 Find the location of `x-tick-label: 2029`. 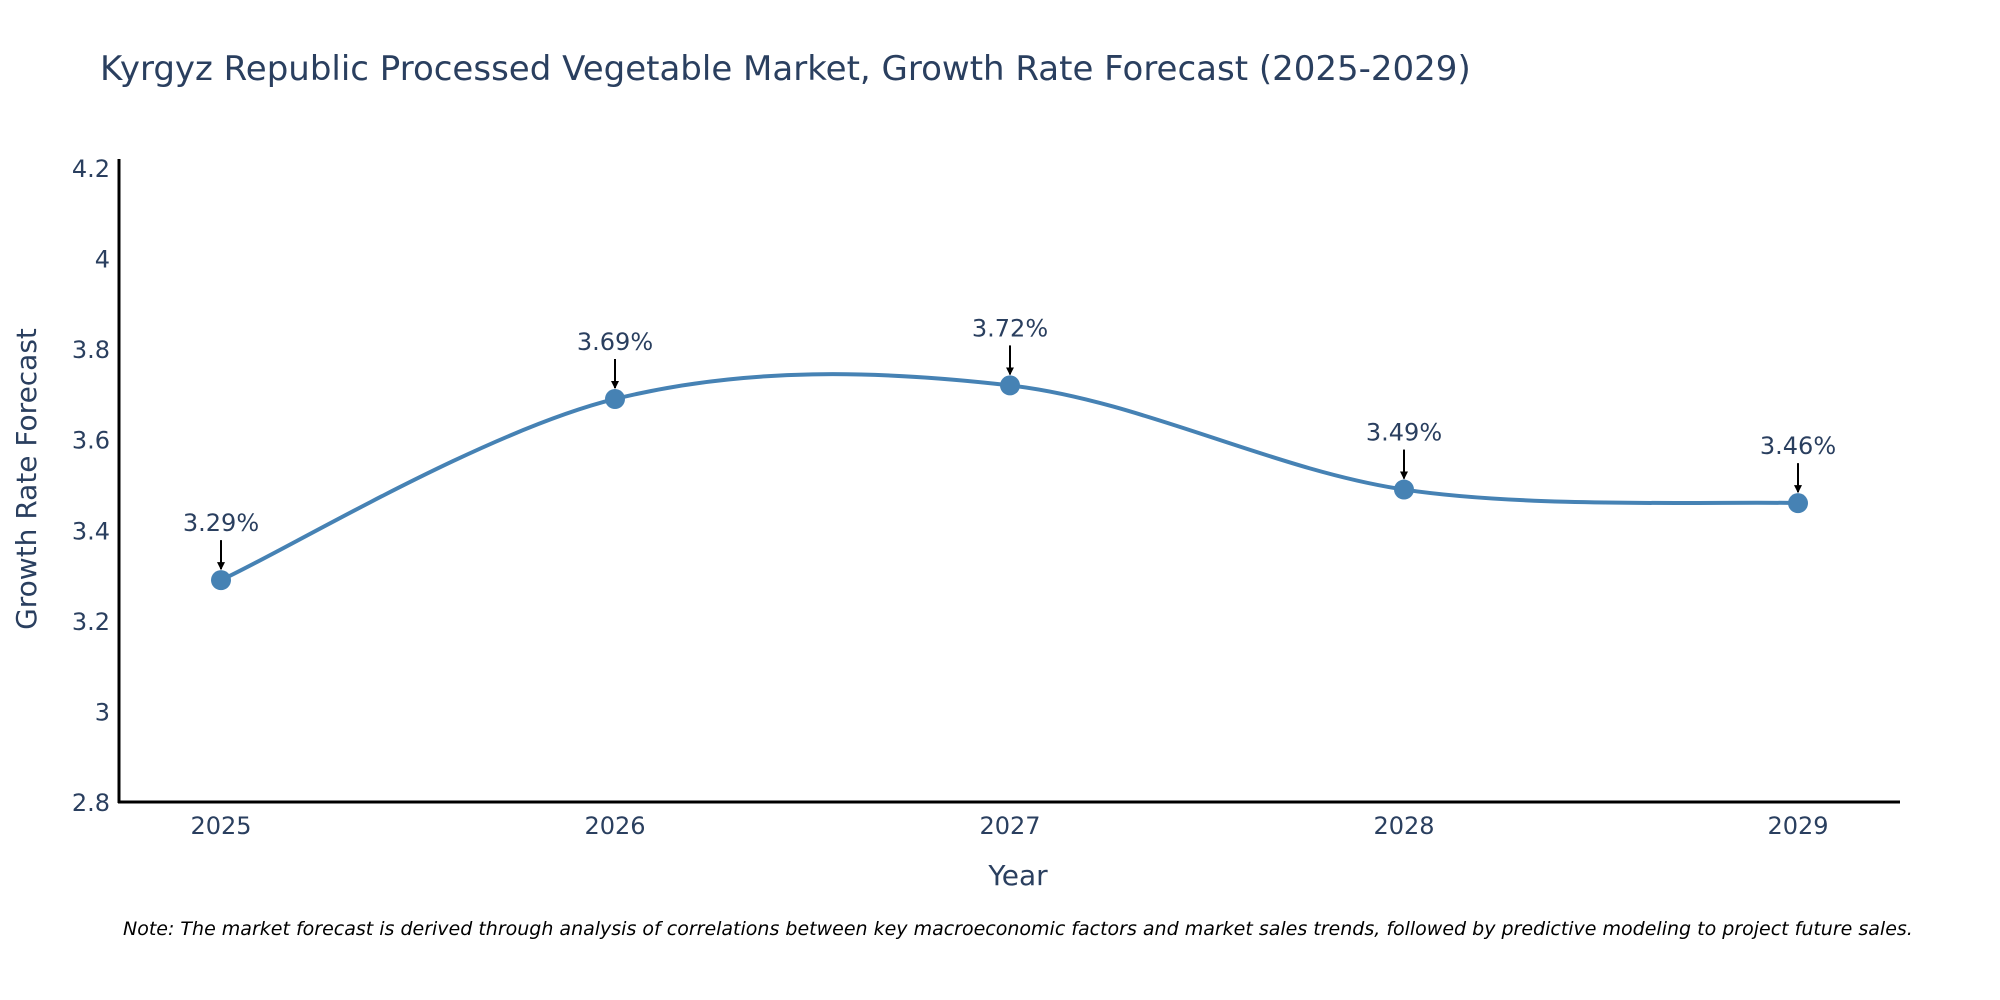

x-tick-label: 2029 is located at coordinates (1797, 826).